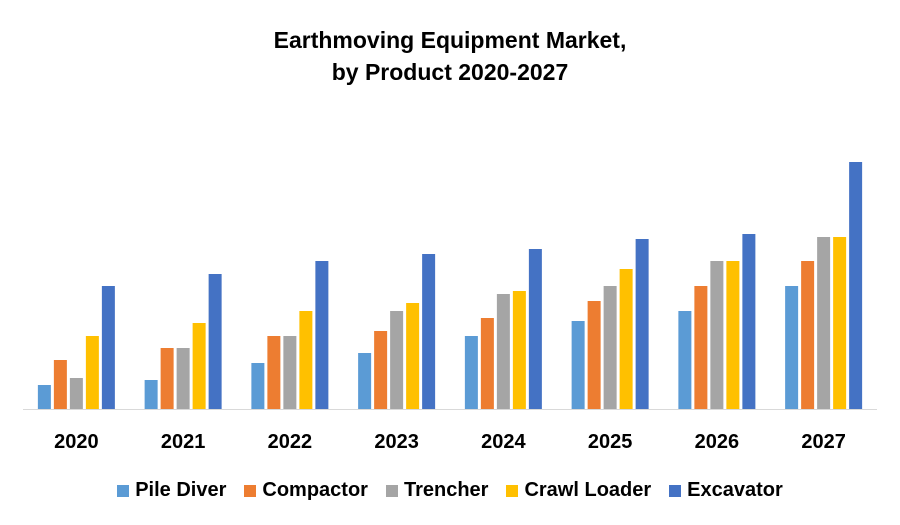 Image resolution: width=900 pixels, height=525 pixels. What do you see at coordinates (701, 347) in the screenshot?
I see `bar-compactor-2026` at bounding box center [701, 347].